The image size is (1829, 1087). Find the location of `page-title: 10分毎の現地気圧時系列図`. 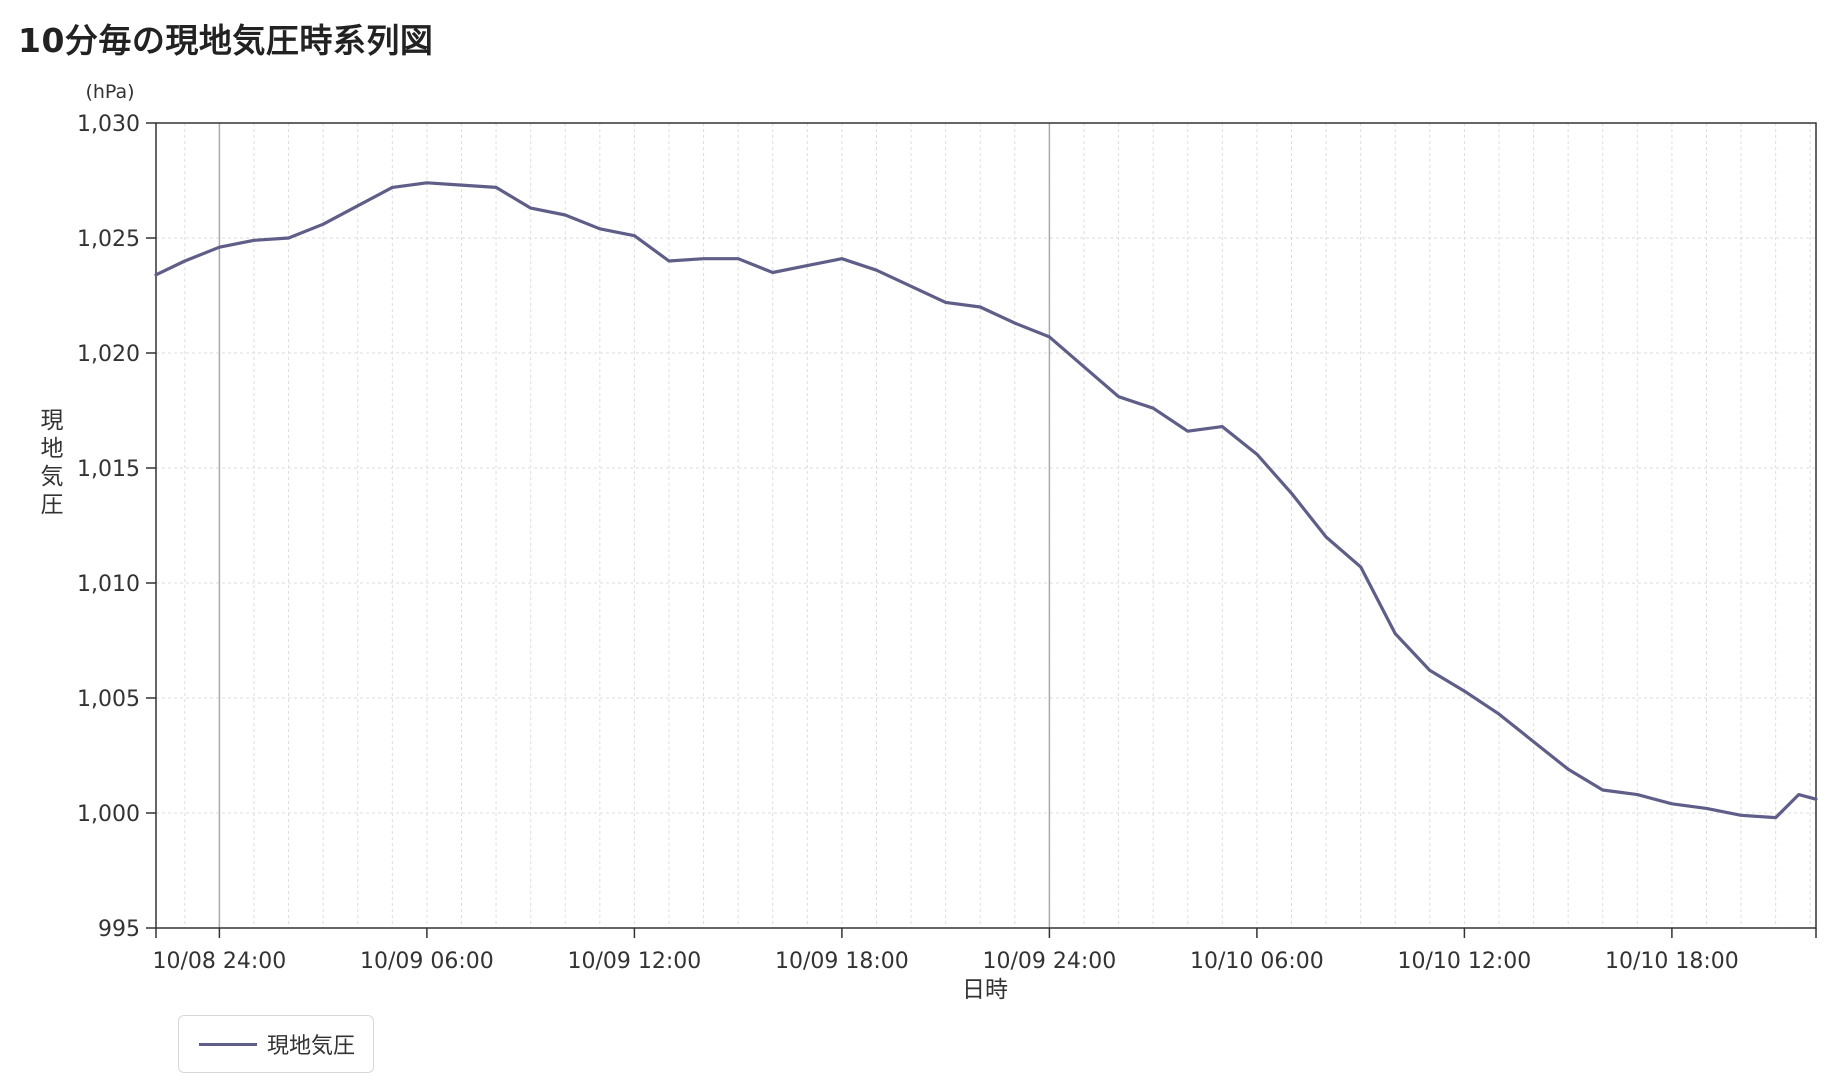

page-title: 10分毎の現地気圧時系列図 is located at coordinates (226, 40).